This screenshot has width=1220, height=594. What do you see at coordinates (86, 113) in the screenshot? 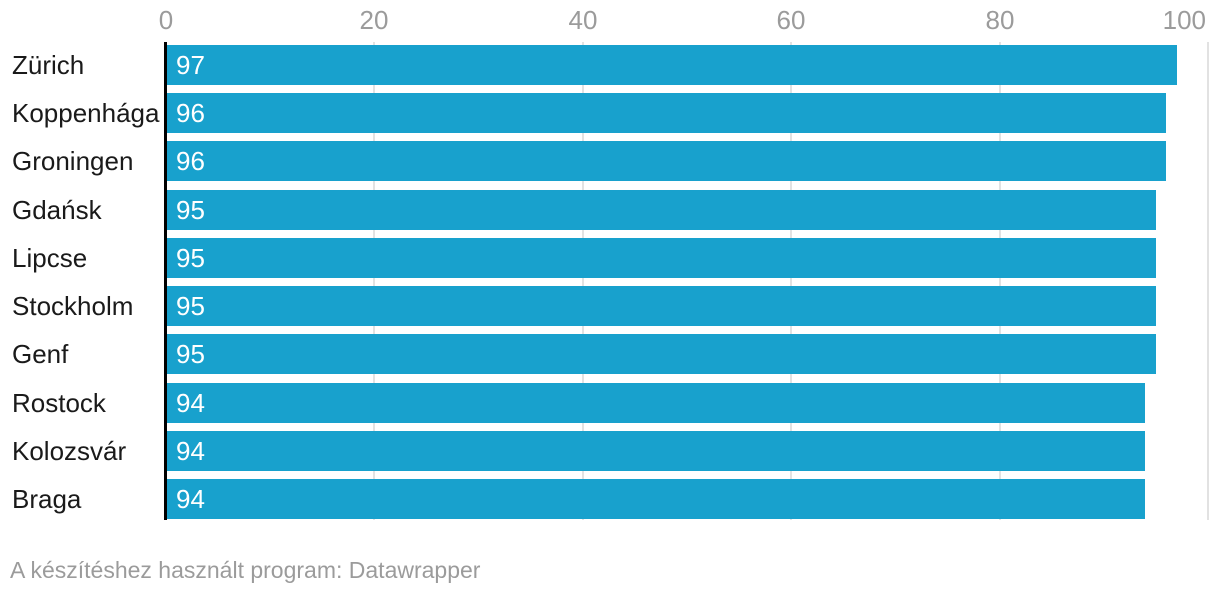
I see `category-label: Koppenhága` at bounding box center [86, 113].